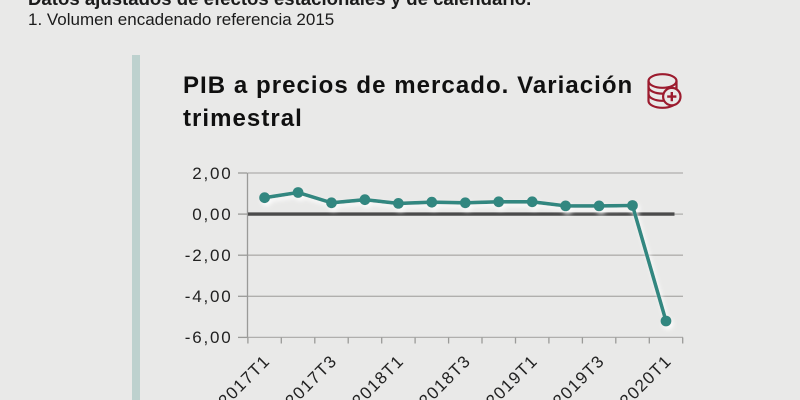 This screenshot has height=400, width=800. Describe the element at coordinates (212, 214) in the screenshot. I see `svg-text: 0,00` at that location.